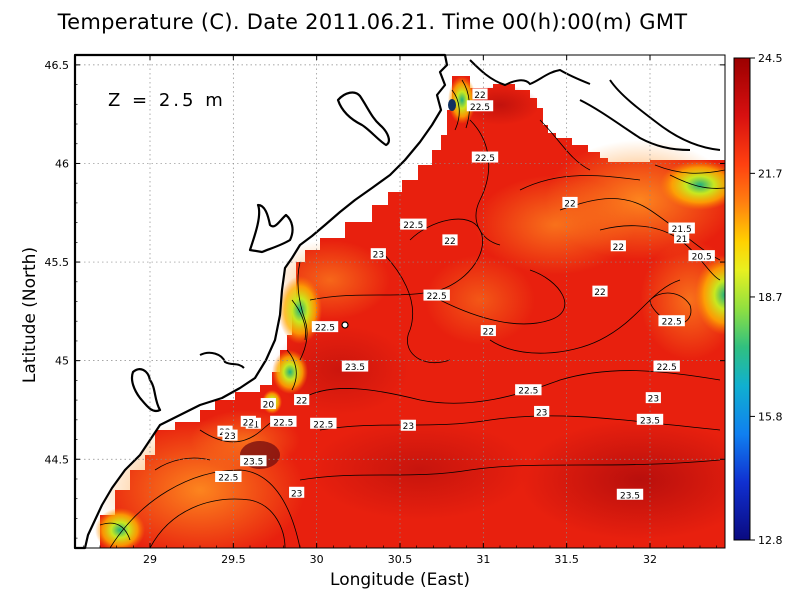 The image size is (800, 600). What do you see at coordinates (665, 115) in the screenshot?
I see `estuary-outline` at bounding box center [665, 115].